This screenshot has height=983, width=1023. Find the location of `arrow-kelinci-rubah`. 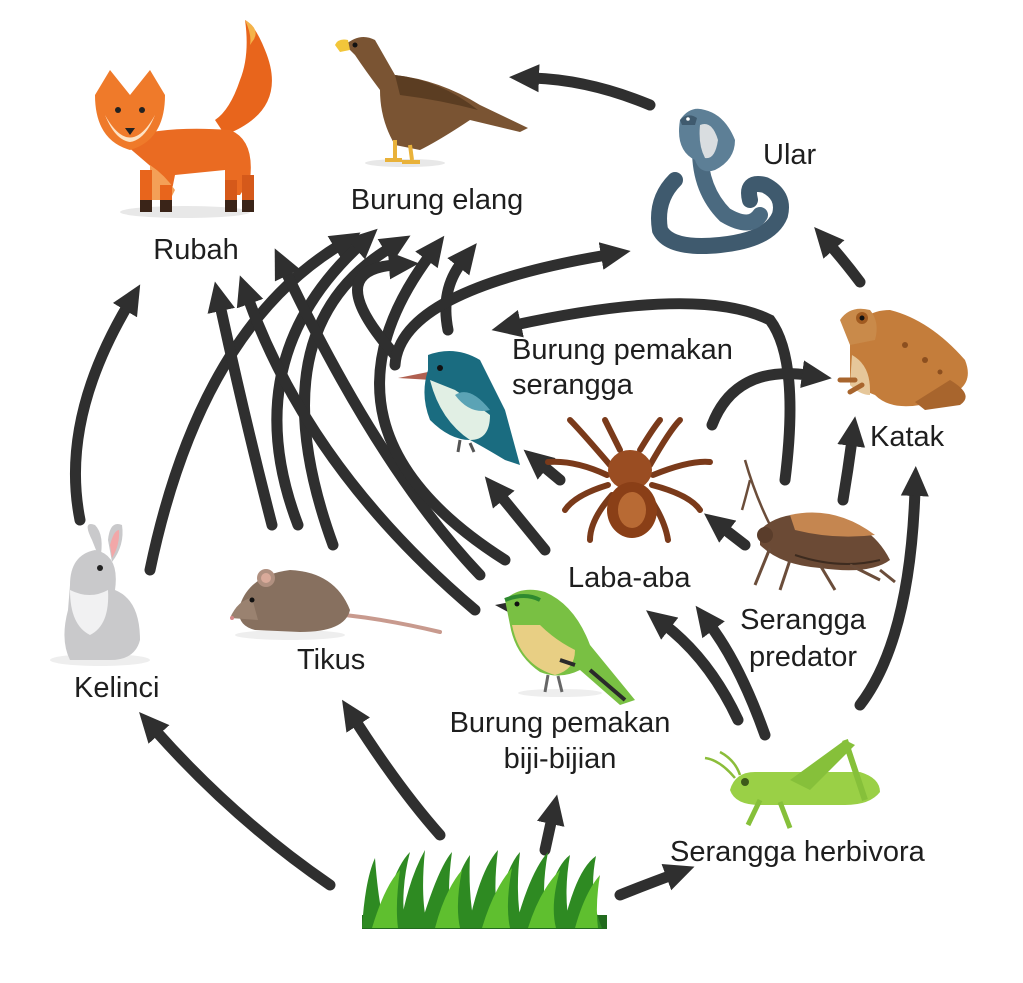

arrow-kelinci-rubah is located at coordinates (105, 405).